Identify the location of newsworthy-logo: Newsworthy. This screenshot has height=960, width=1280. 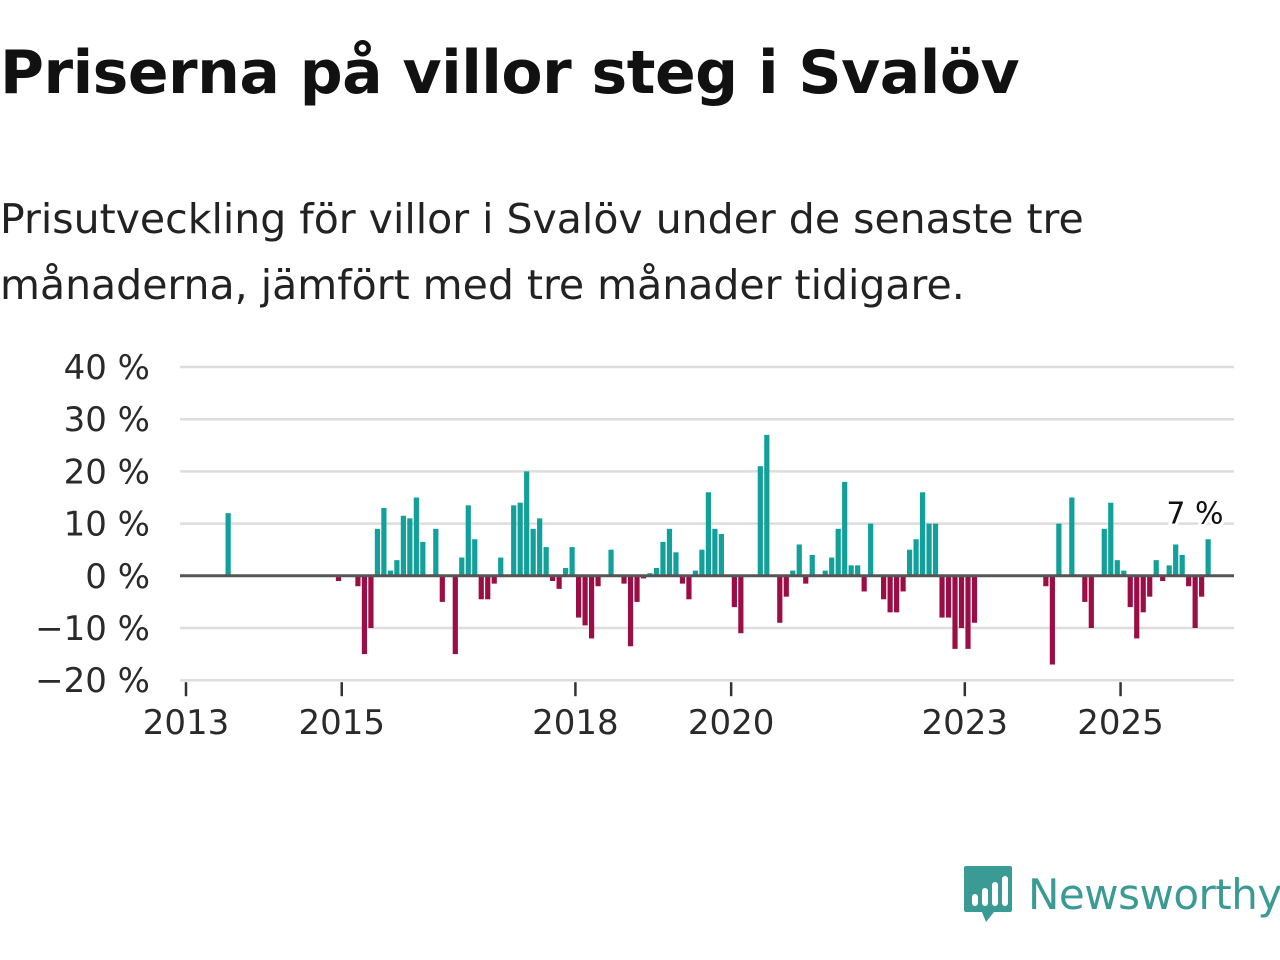
(1121, 894).